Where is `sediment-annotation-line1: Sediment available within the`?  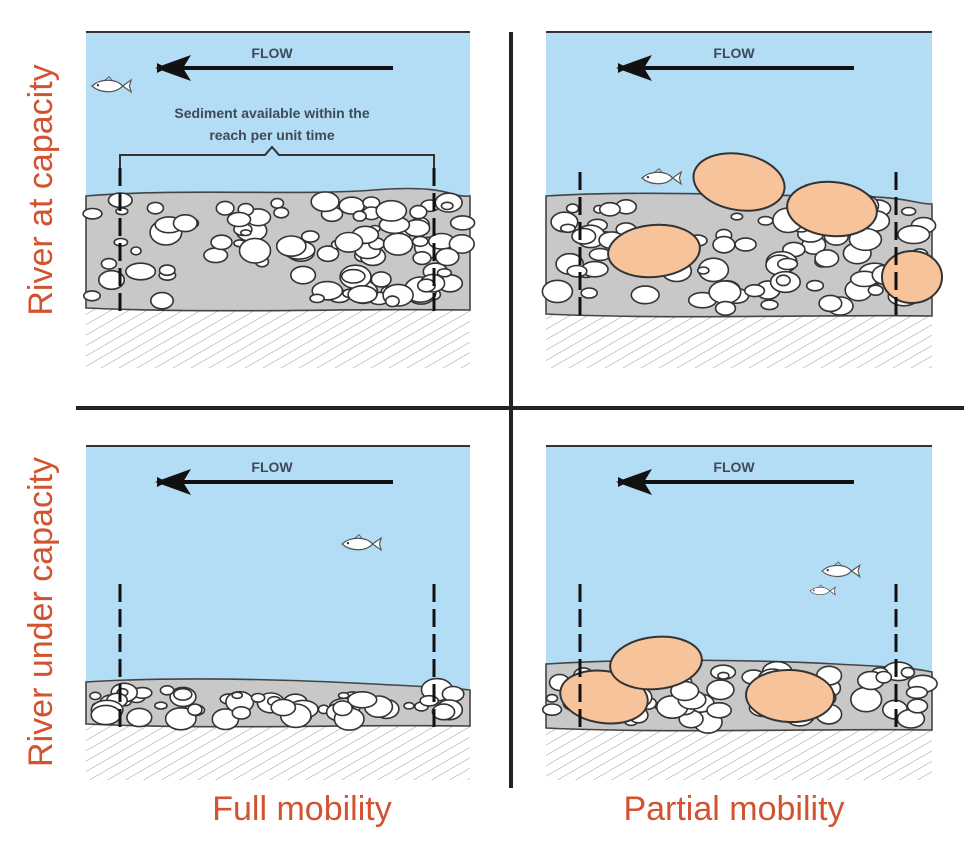 sediment-annotation-line1: Sediment available within the is located at coordinates (271, 113).